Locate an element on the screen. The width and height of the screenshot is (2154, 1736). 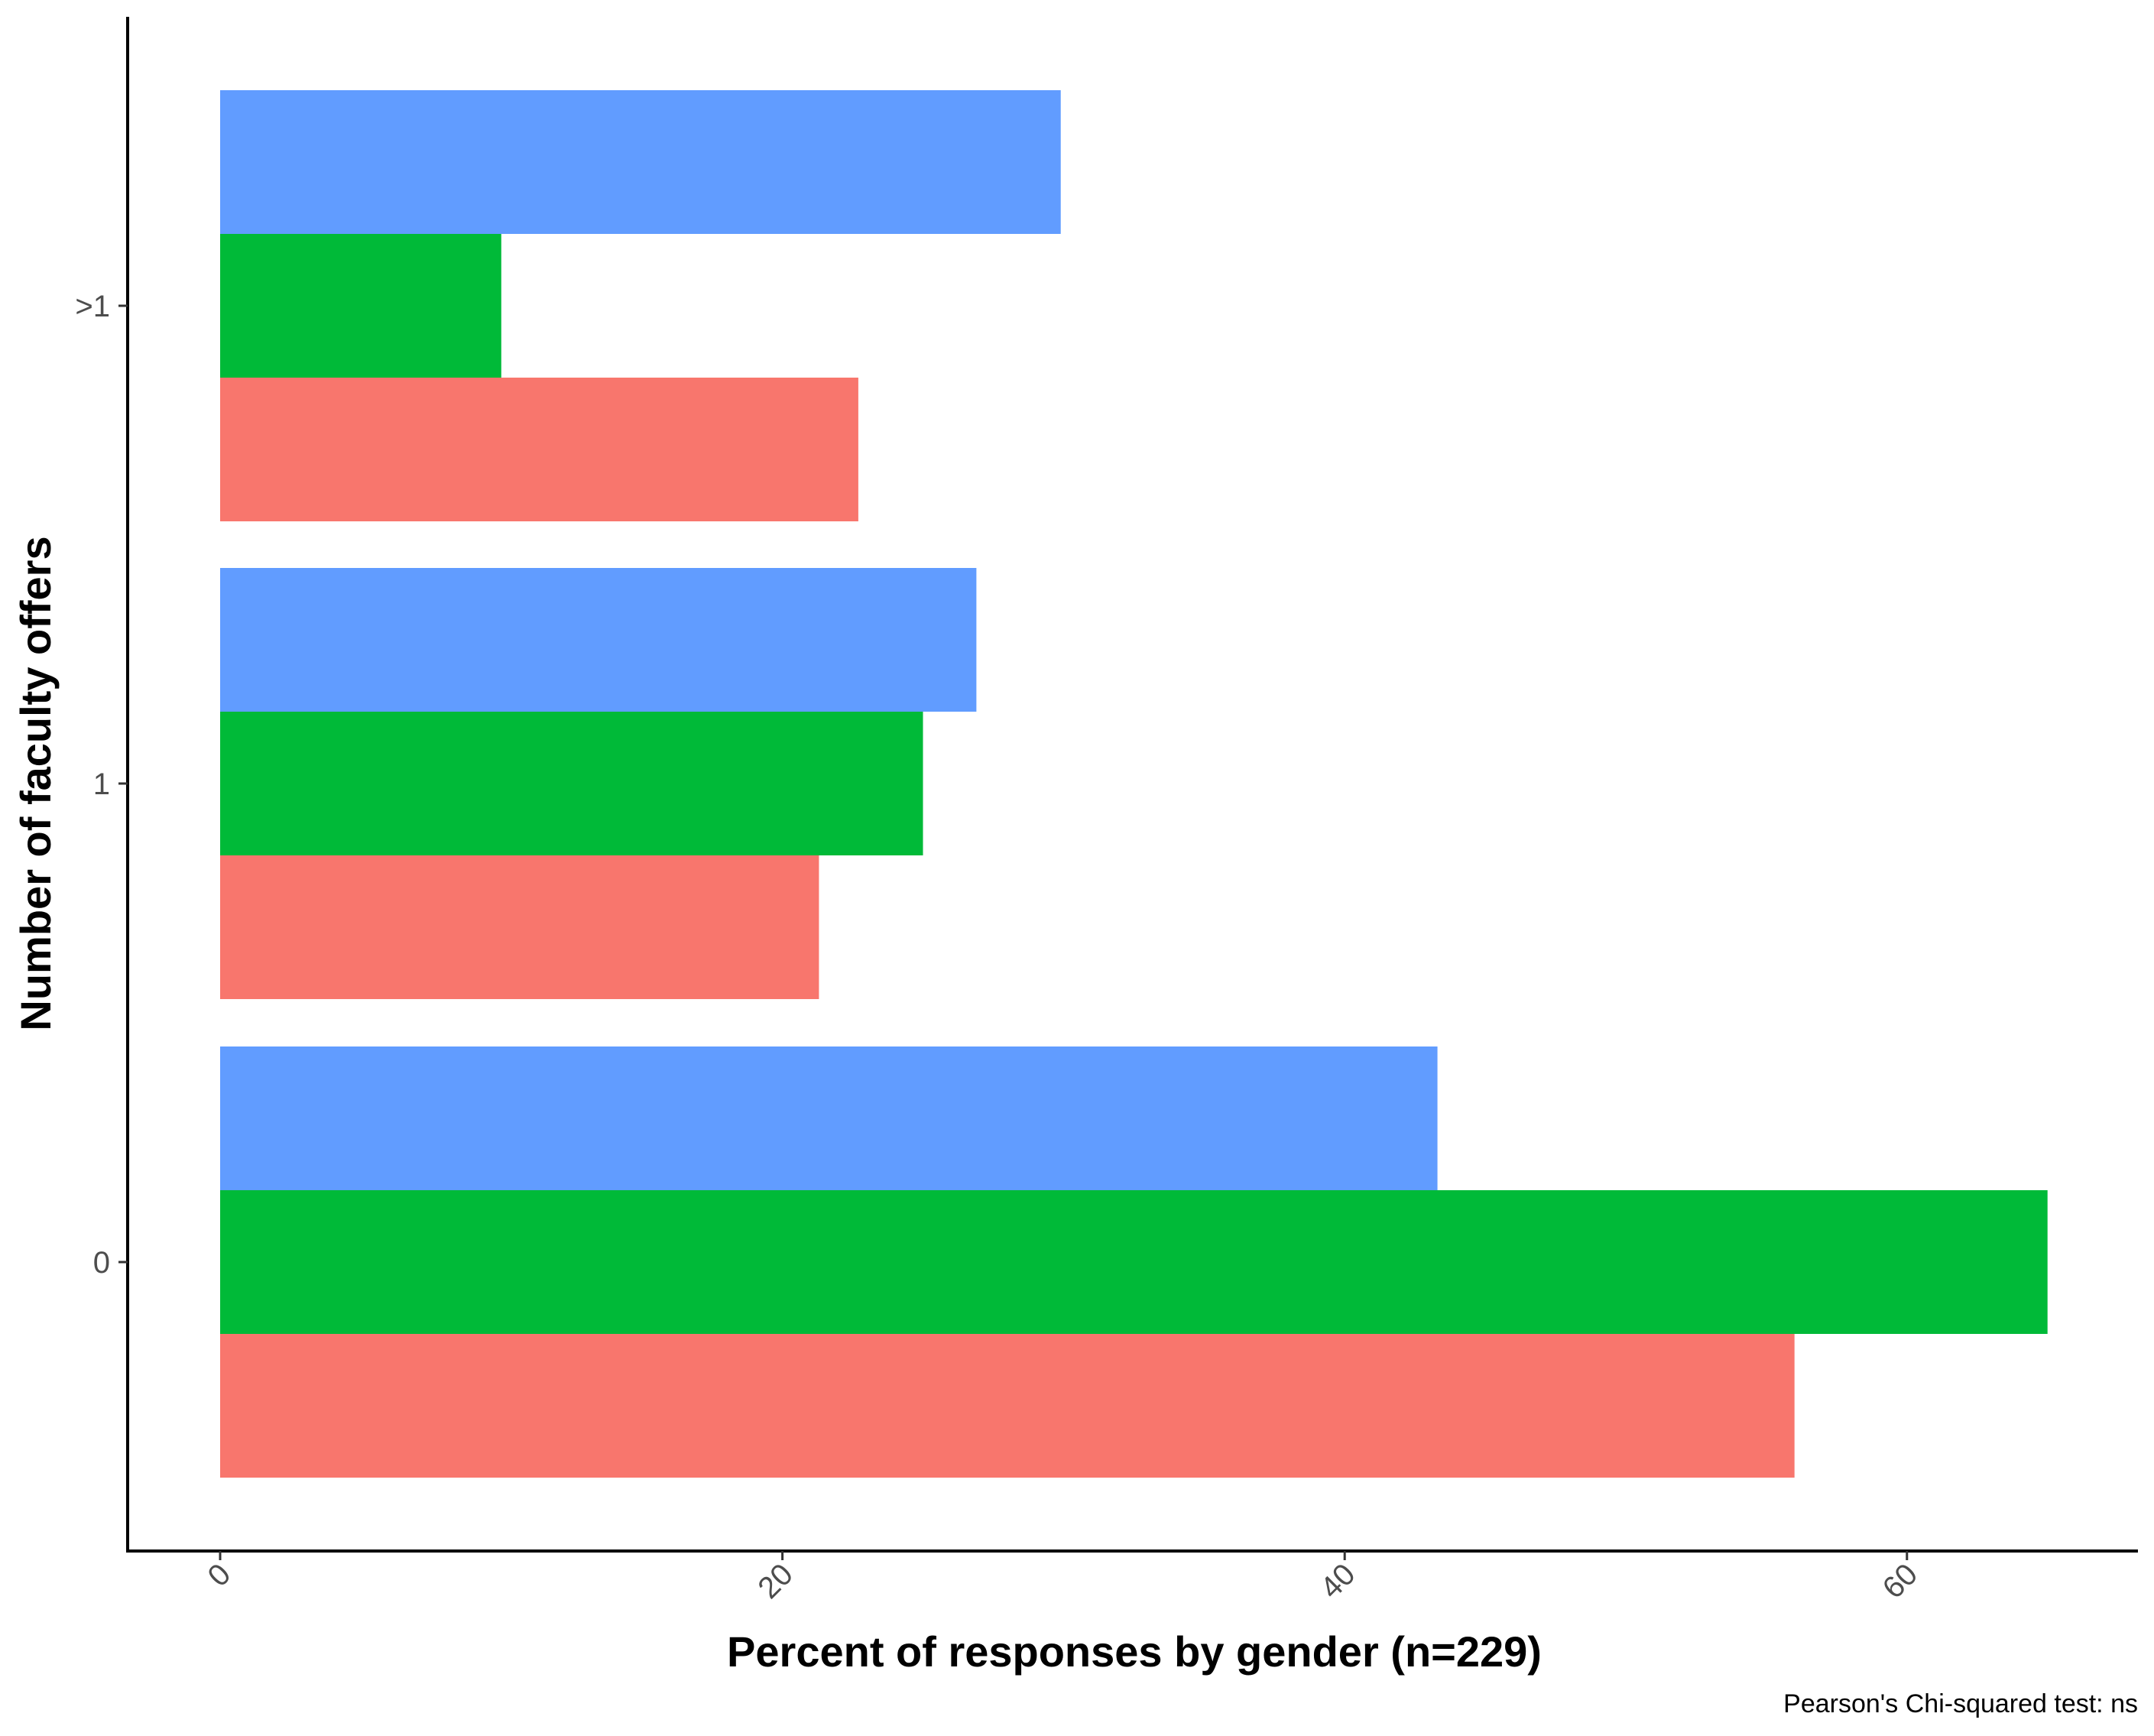
y-axis-title: Number of faculty offers is located at coordinates (36, 783).